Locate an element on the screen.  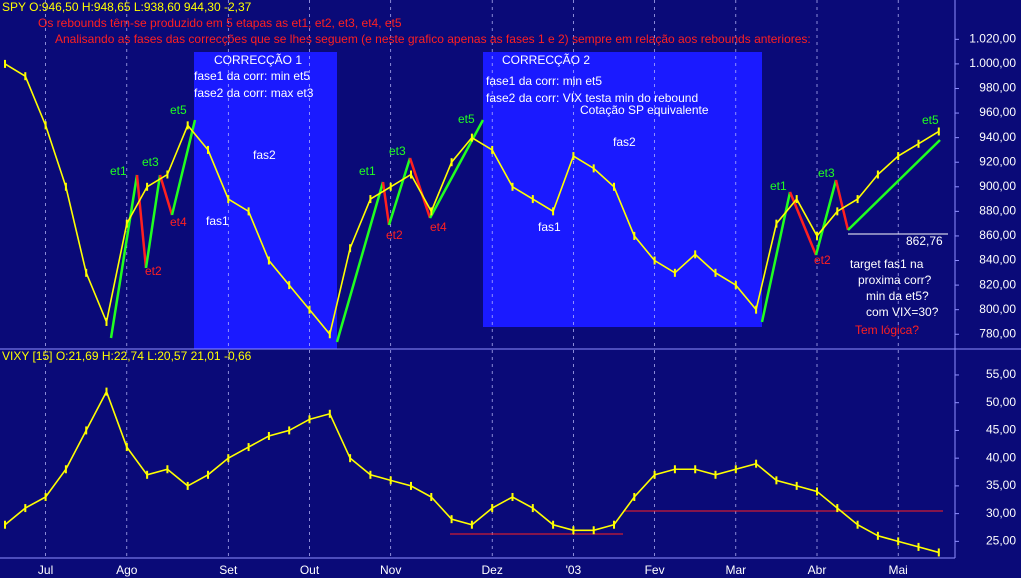
x-tick-label: Mar is located at coordinates (735, 570).